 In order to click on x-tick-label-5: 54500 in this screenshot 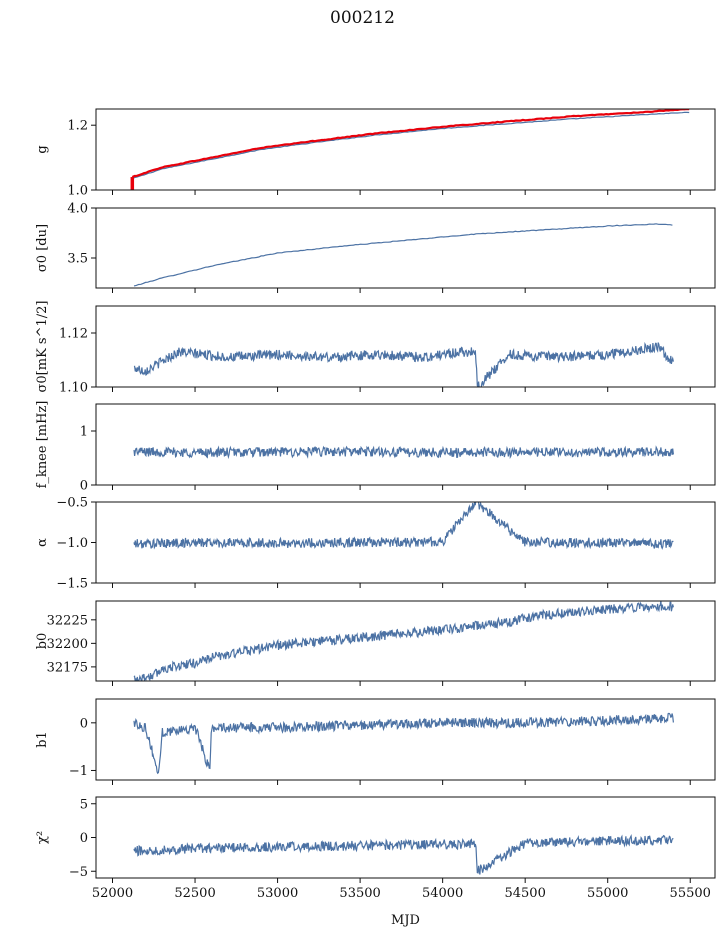, I will do `click(524, 893)`.